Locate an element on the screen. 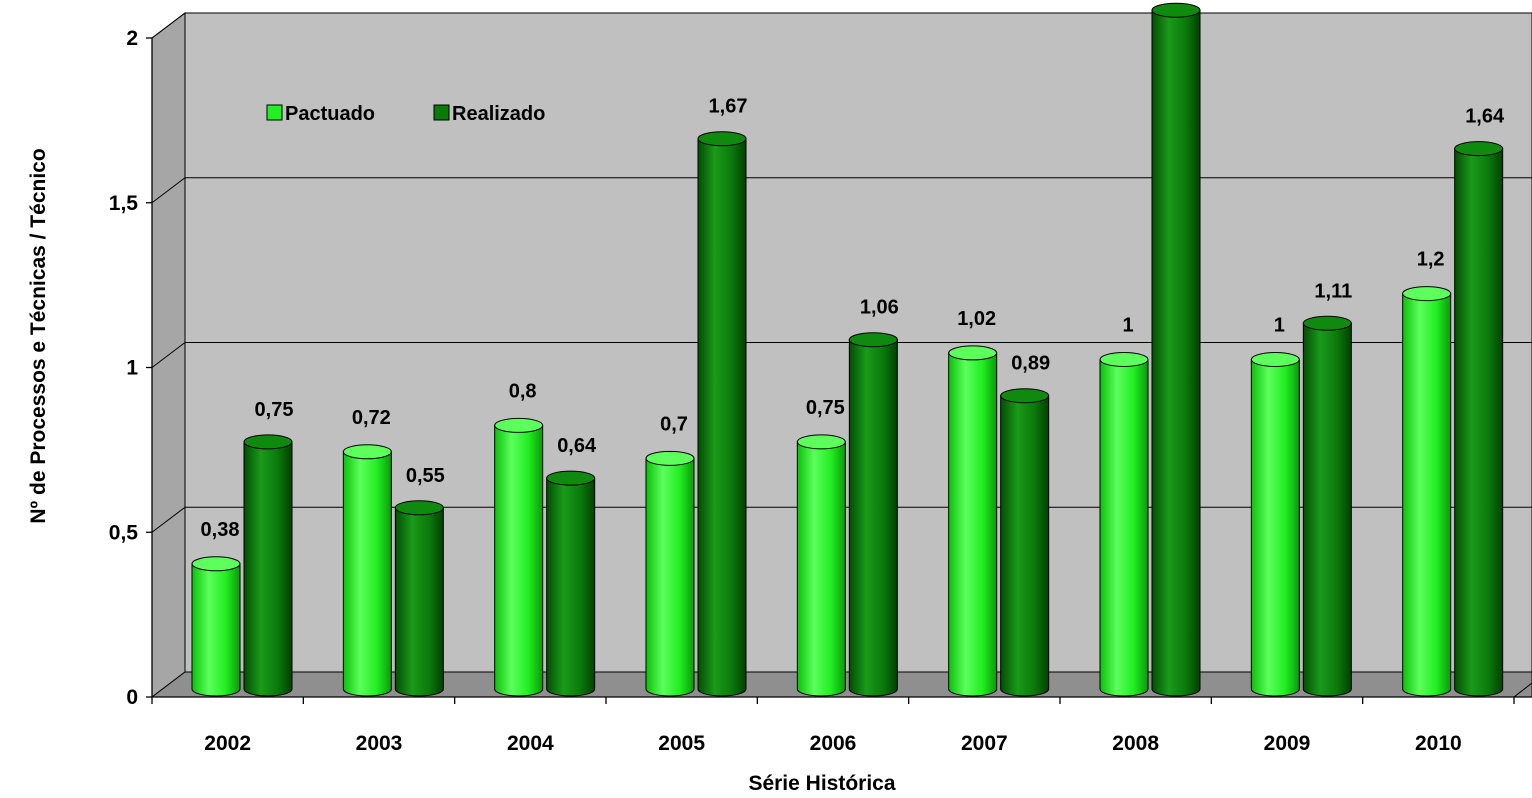 The height and width of the screenshot is (798, 1532). y-tick-label: 1 is located at coordinates (132, 368).